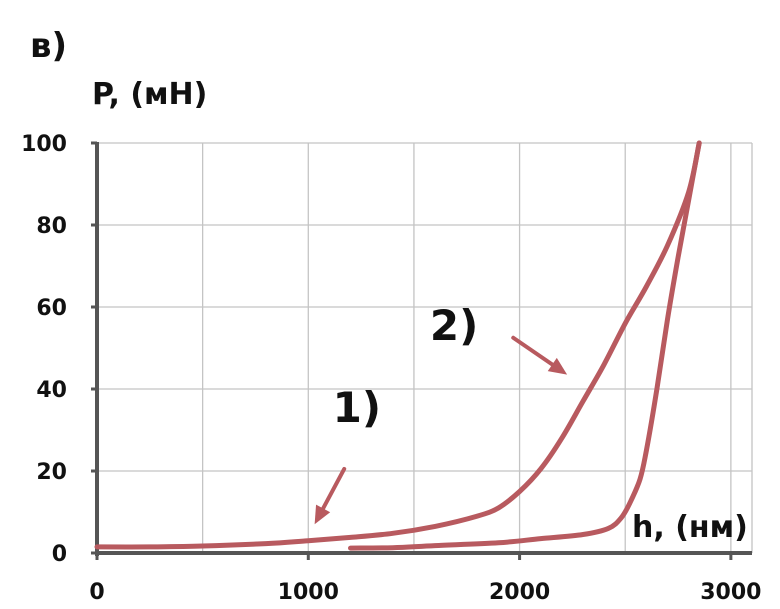 This screenshot has width=780, height=609. What do you see at coordinates (357, 407) in the screenshot?
I see `annotation-label-1: 1)` at bounding box center [357, 407].